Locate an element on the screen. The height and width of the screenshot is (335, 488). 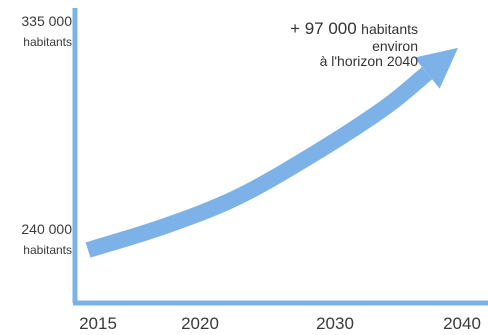
annotation-increase-unit: habitants is located at coordinates (389, 29).